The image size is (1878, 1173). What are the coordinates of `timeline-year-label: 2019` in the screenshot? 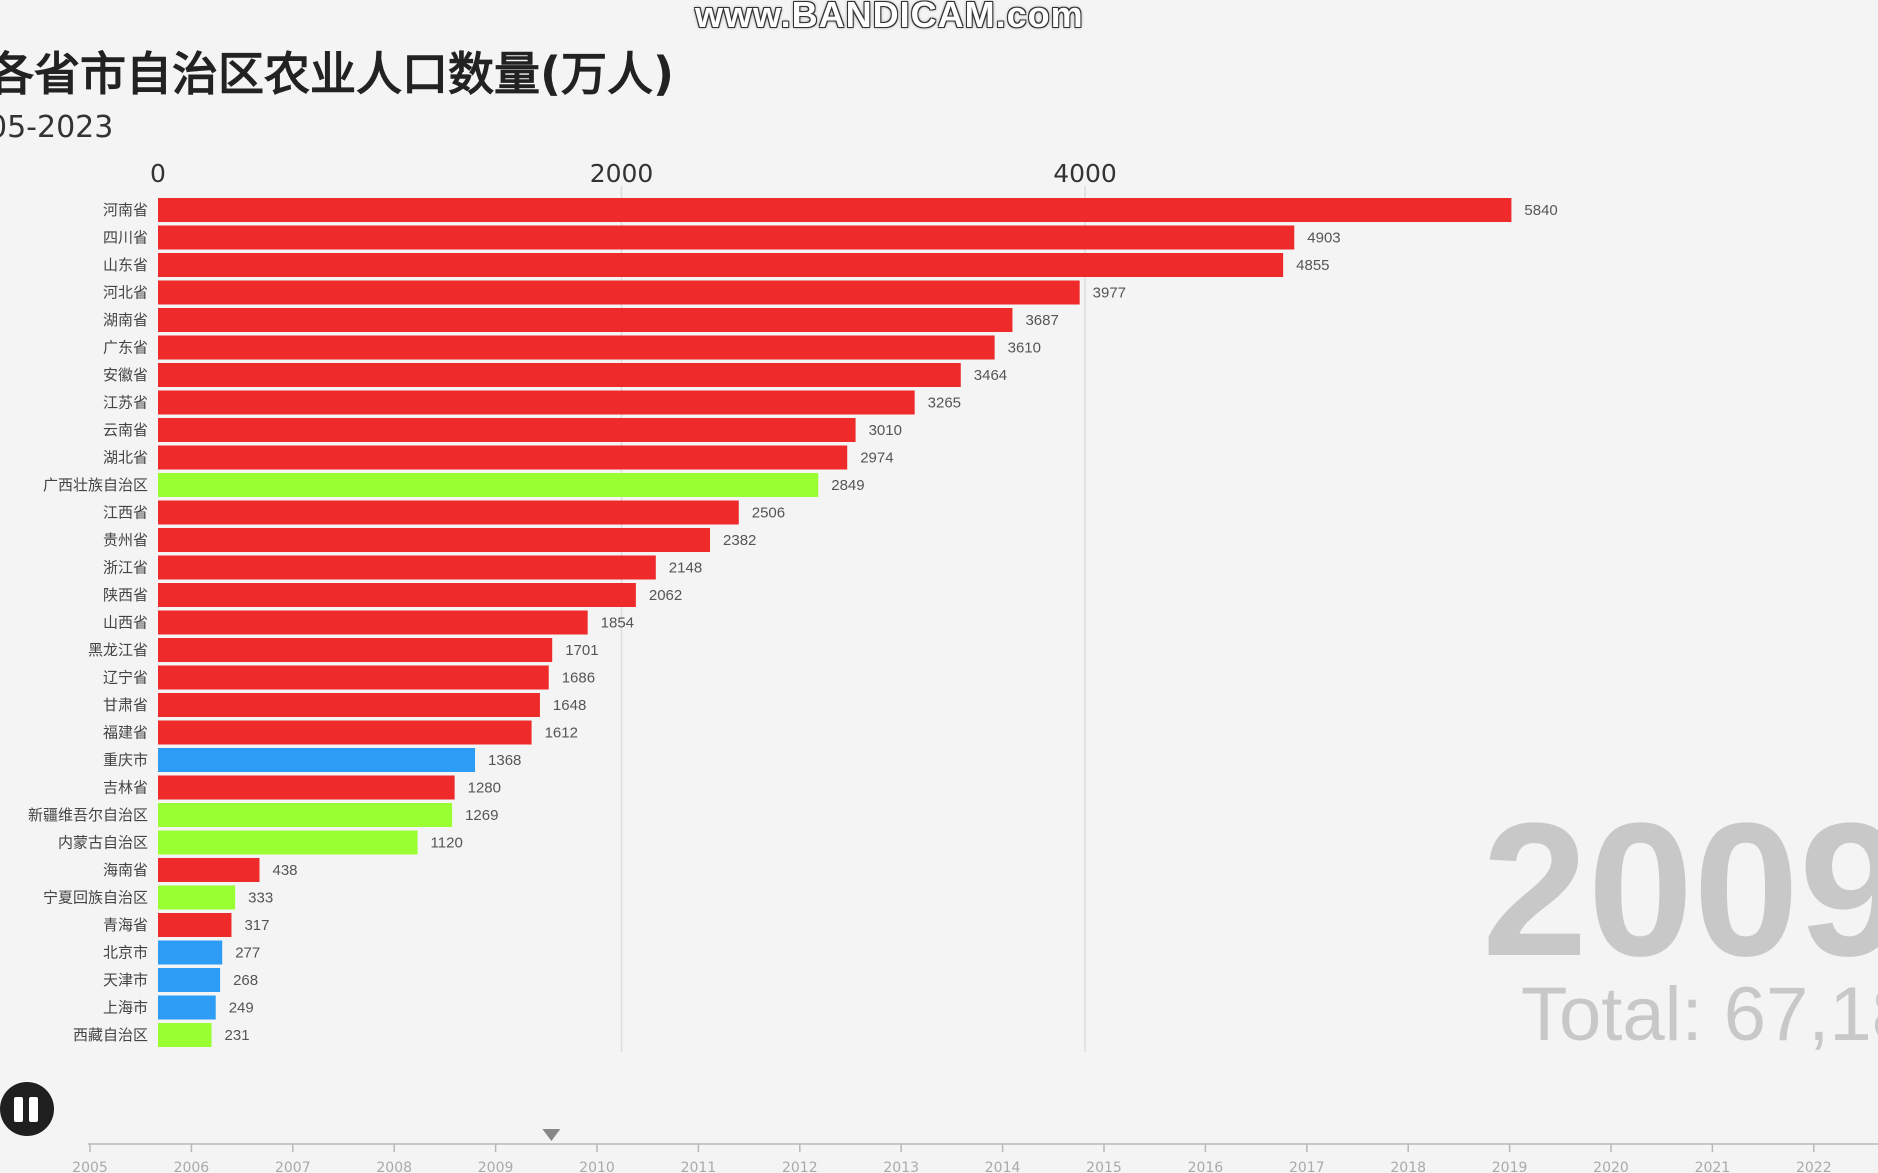 It's located at (1510, 1166).